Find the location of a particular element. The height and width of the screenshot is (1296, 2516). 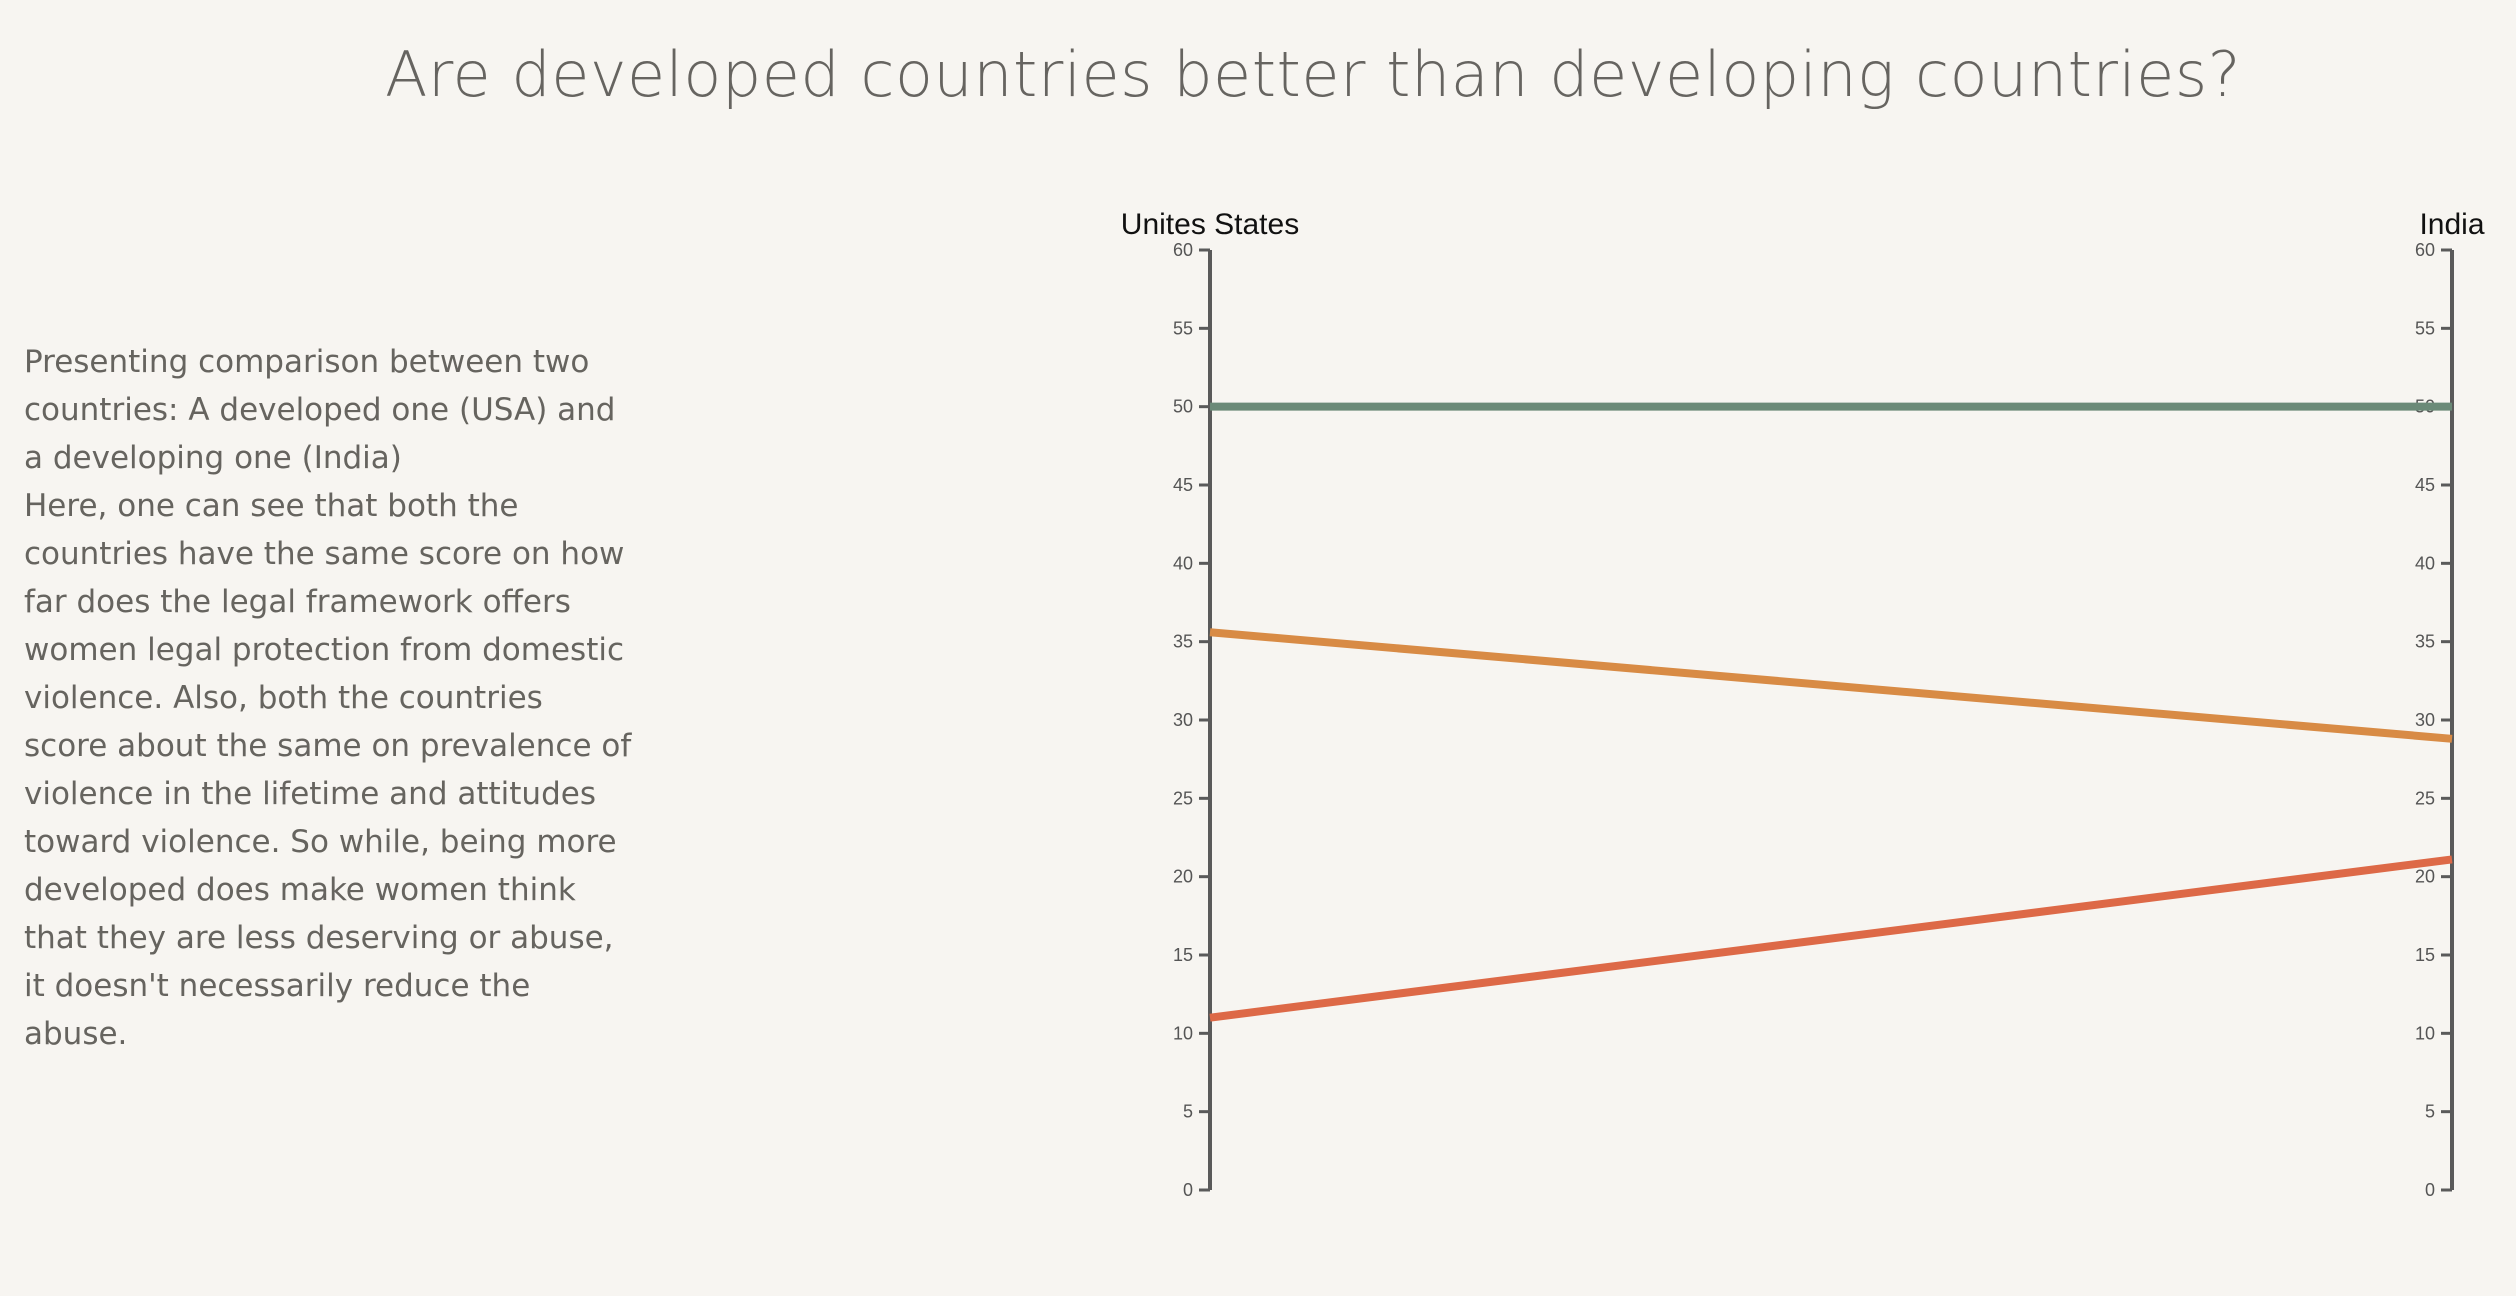

tick-label-right: 40 is located at coordinates (2425, 563).